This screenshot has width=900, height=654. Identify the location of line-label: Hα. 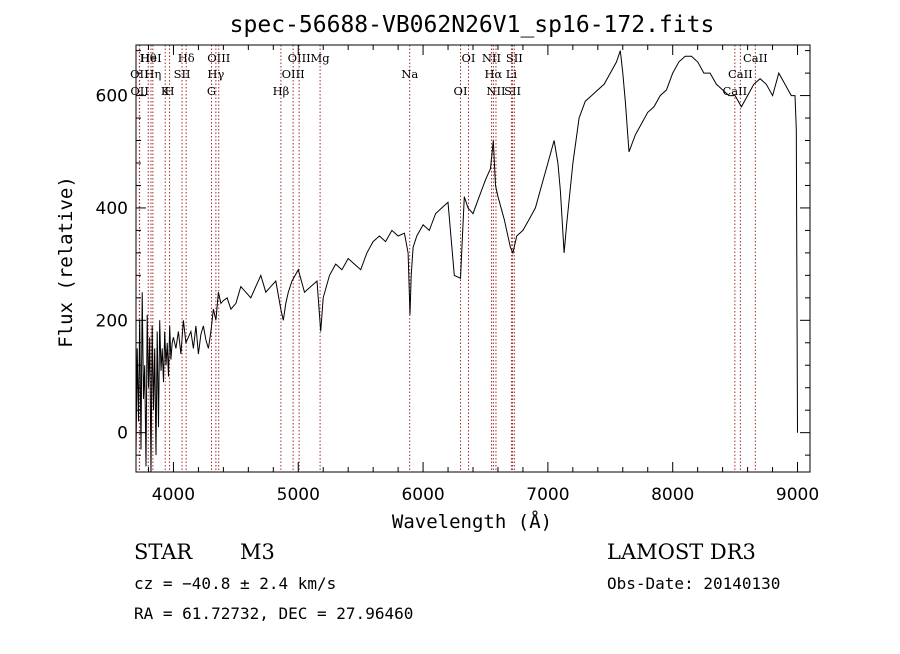
(493, 74).